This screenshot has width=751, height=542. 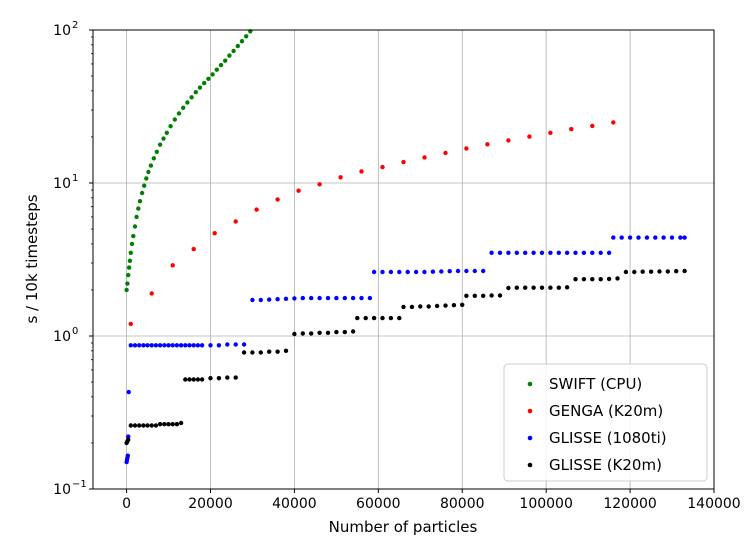 I want to click on x-axis-label: Number of particles, so click(x=403, y=527).